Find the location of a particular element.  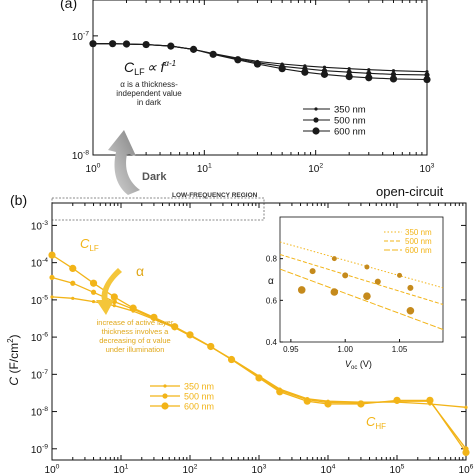

inset-x-label-v: V is located at coordinates (348, 364).